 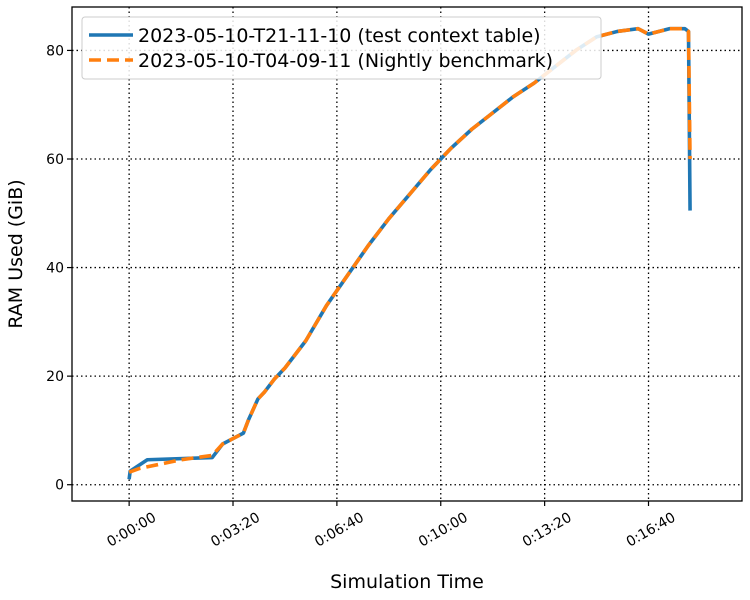 I want to click on y-axis-title: RAM Used (GiB), so click(x=16, y=253).